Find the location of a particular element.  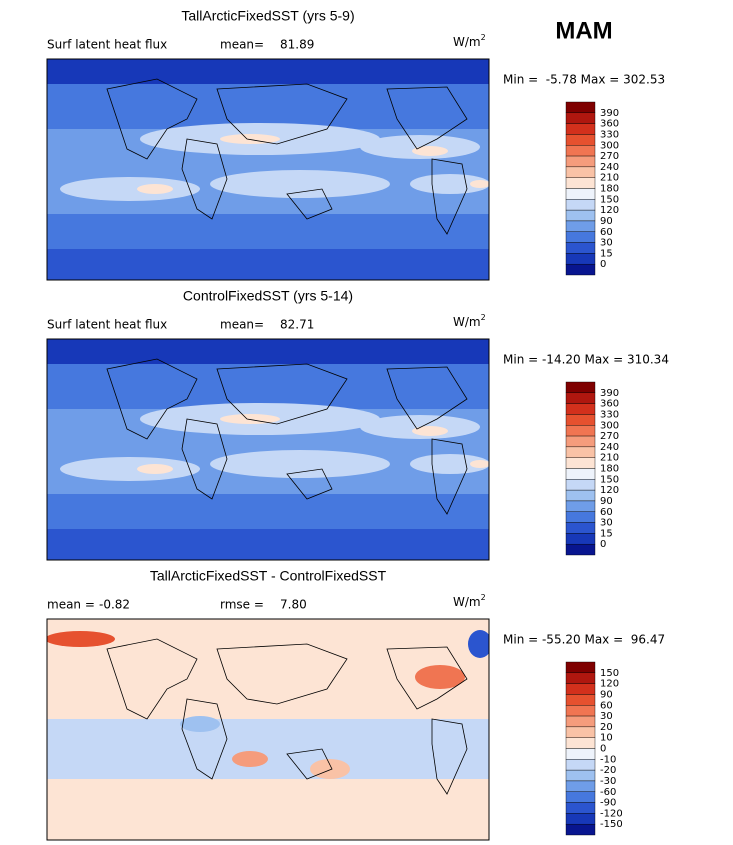

stat-label: mean= is located at coordinates (242, 45).